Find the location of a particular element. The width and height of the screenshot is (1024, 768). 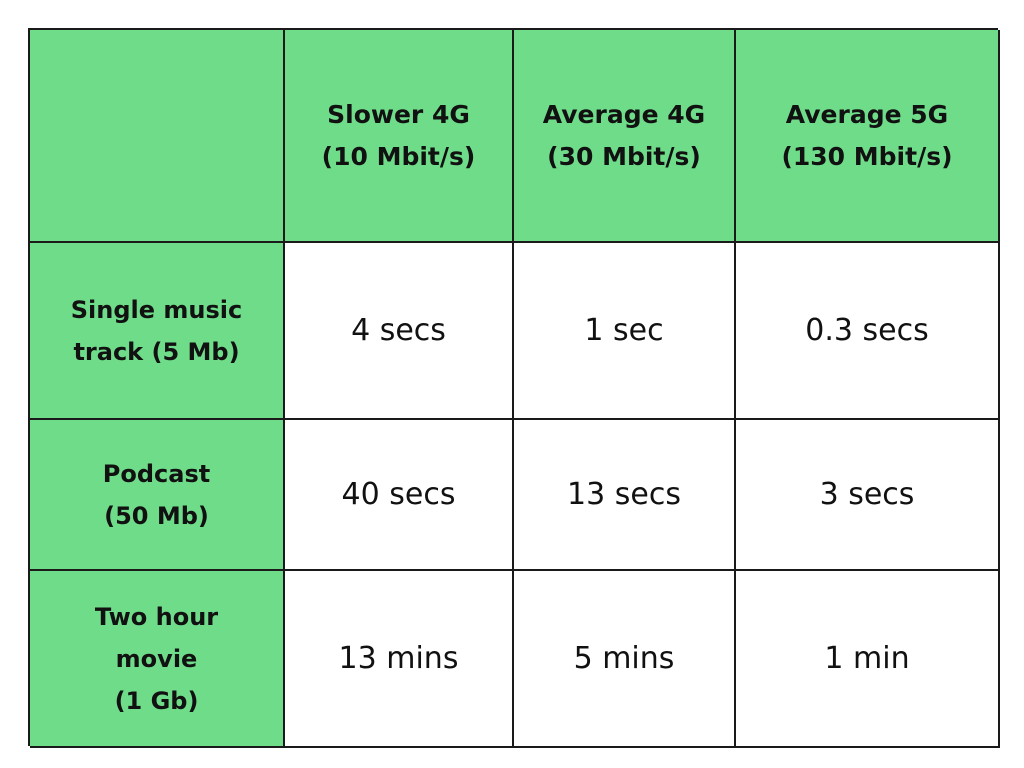

table-cell: 1 sec is located at coordinates (625, 331).